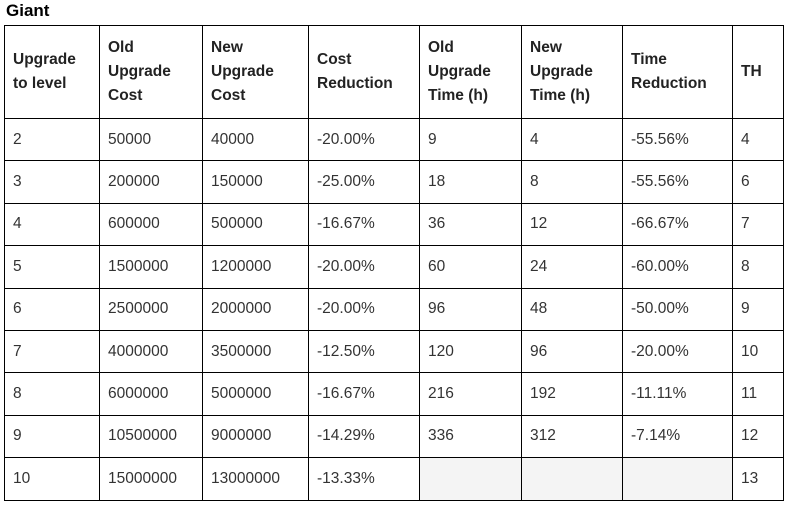  What do you see at coordinates (572, 436) in the screenshot?
I see `table-cell: 312` at bounding box center [572, 436].